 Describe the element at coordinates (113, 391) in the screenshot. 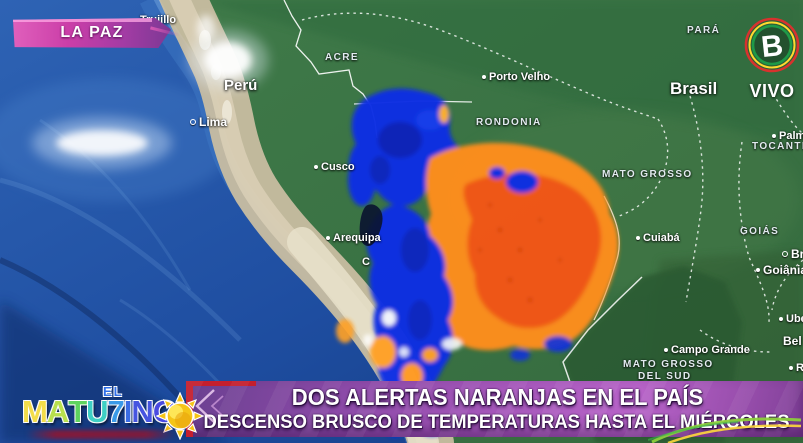

I see `show-logo-prefix: EL` at that location.